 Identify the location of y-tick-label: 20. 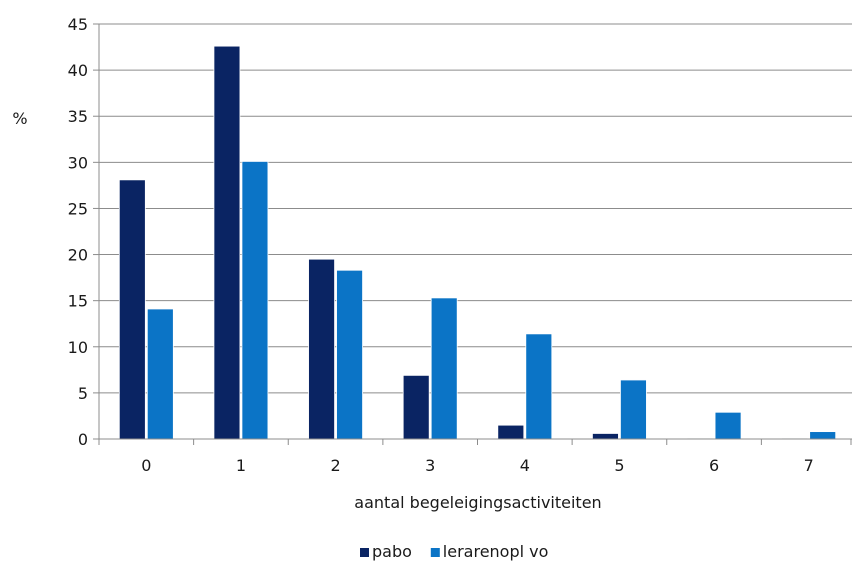
(78, 255).